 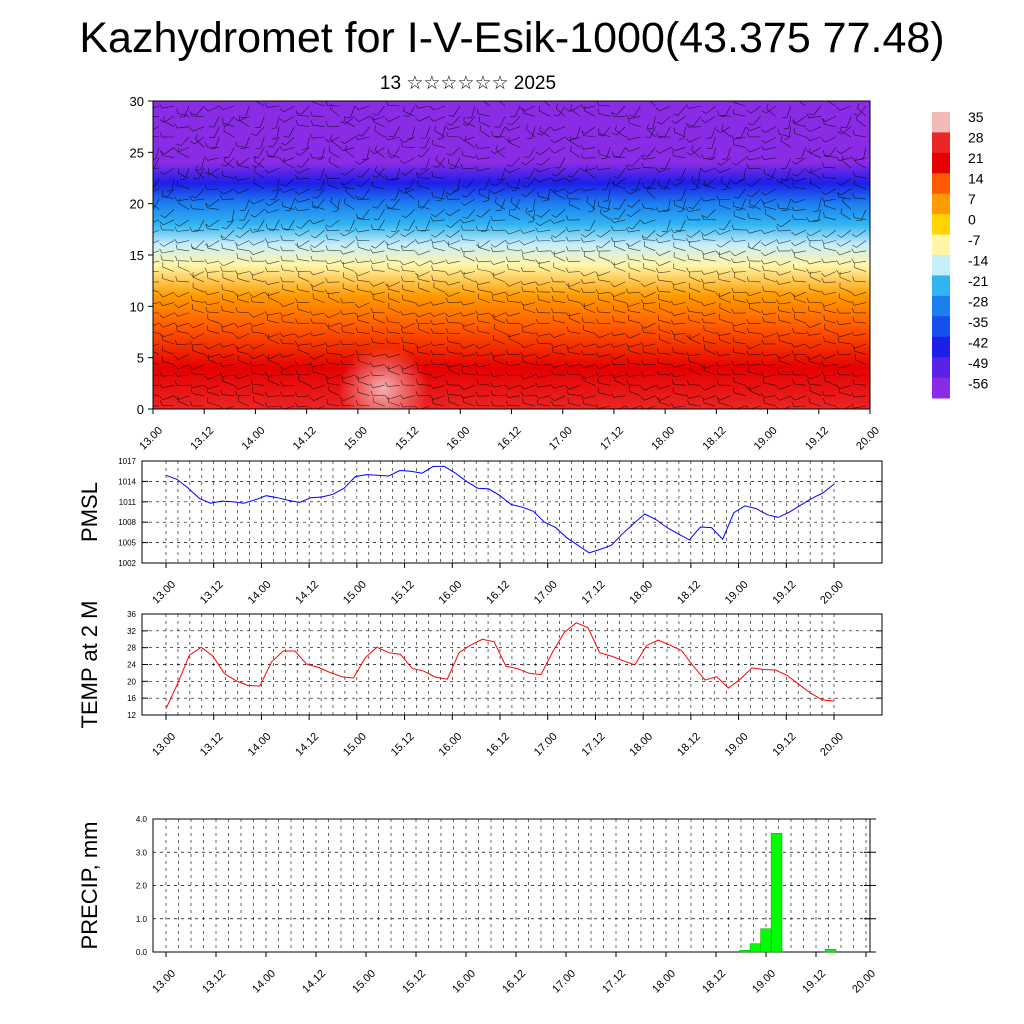 I want to click on precip-bar, so click(x=830, y=951).